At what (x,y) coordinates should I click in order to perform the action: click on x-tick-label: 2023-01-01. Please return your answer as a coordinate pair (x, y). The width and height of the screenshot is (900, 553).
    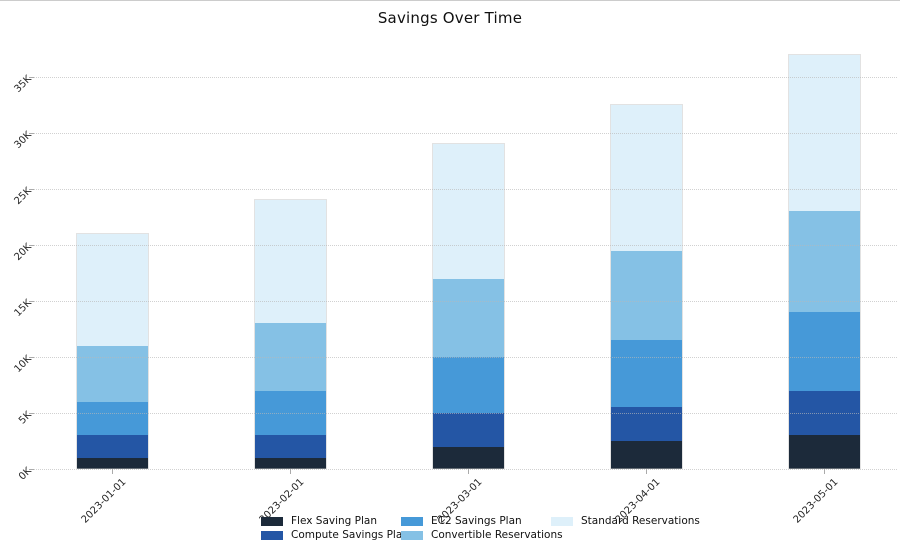
    Looking at the image, I should click on (104, 501).